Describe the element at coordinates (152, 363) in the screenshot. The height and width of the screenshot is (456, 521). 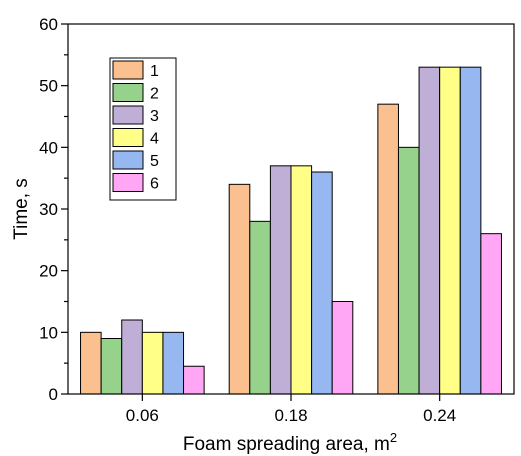
I see `bar-series-4-0.06` at that location.